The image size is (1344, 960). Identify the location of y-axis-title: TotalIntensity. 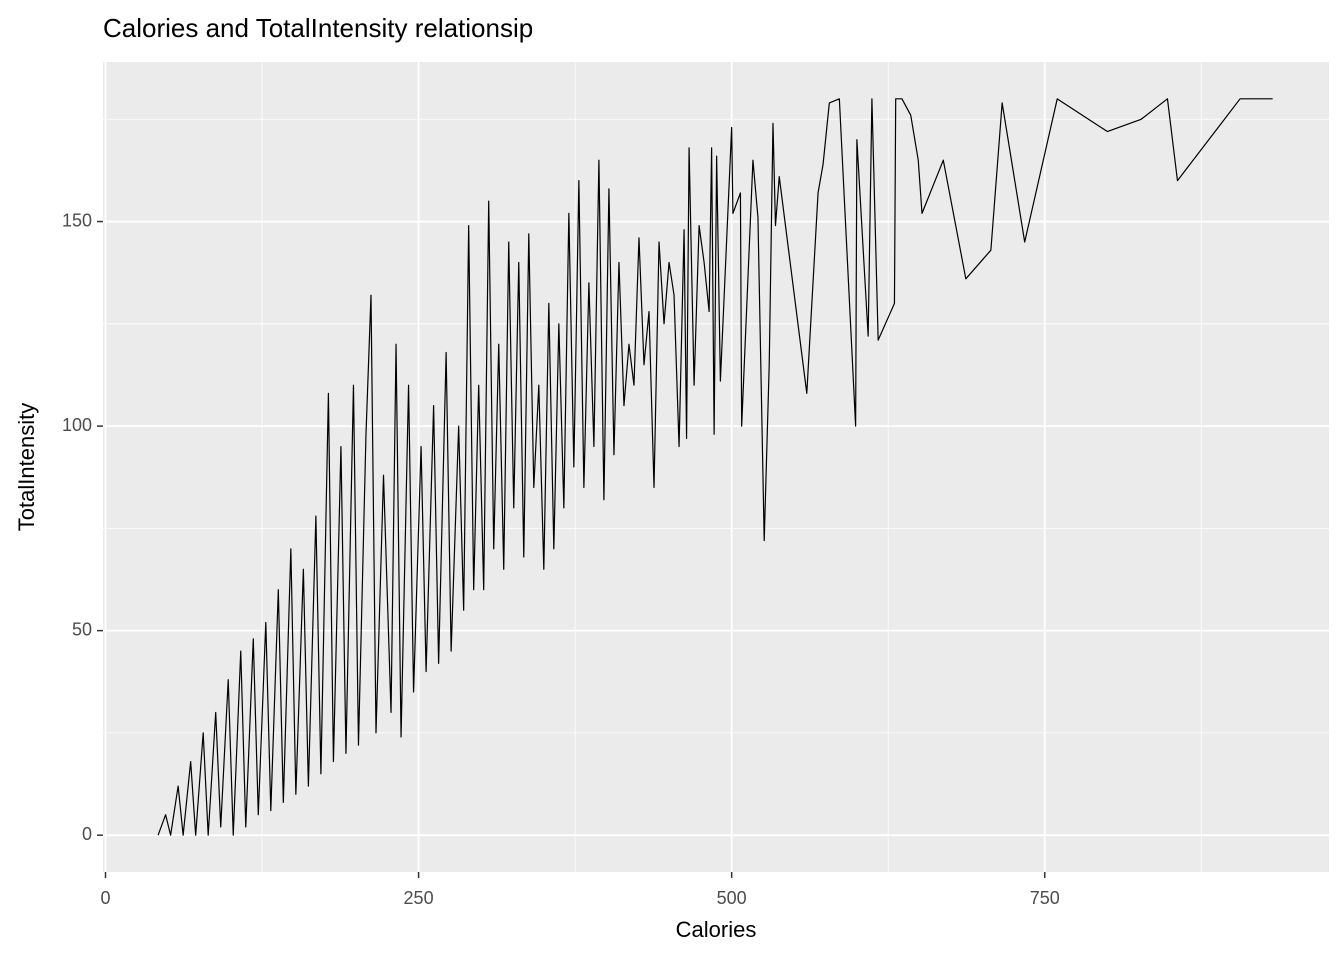
(26, 467).